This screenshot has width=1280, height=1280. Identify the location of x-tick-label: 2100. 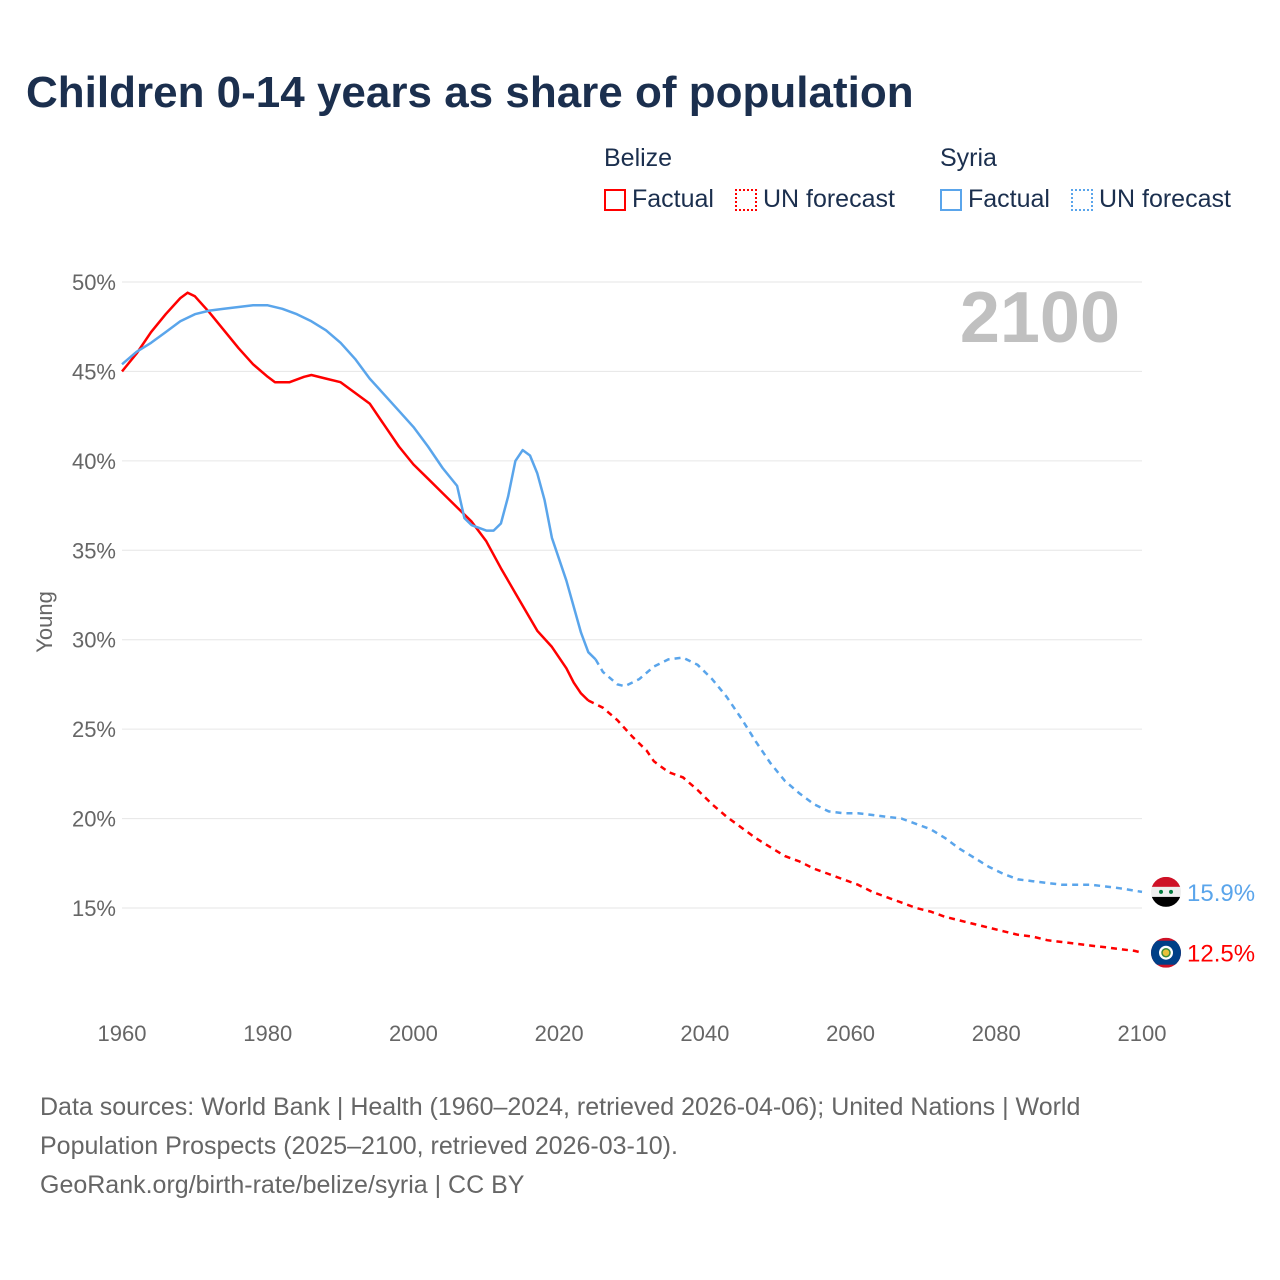
(1142, 1033).